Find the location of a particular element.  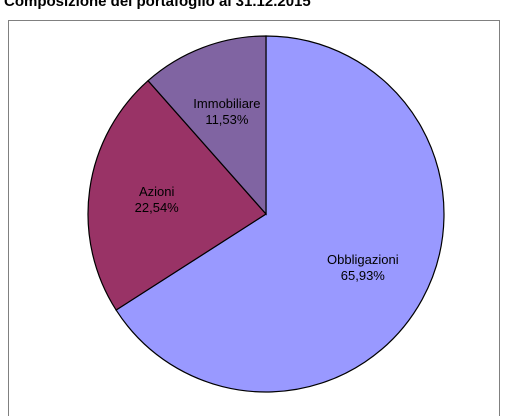

slice-value-label: 22,54% is located at coordinates (157, 207).